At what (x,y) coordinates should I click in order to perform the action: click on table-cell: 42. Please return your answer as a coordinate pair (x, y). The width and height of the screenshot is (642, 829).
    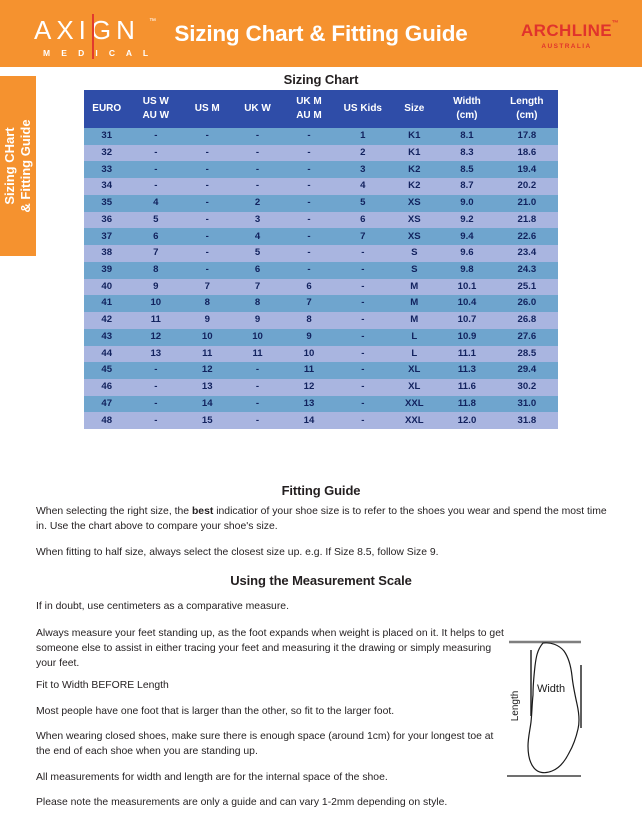
    Looking at the image, I should click on (107, 320).